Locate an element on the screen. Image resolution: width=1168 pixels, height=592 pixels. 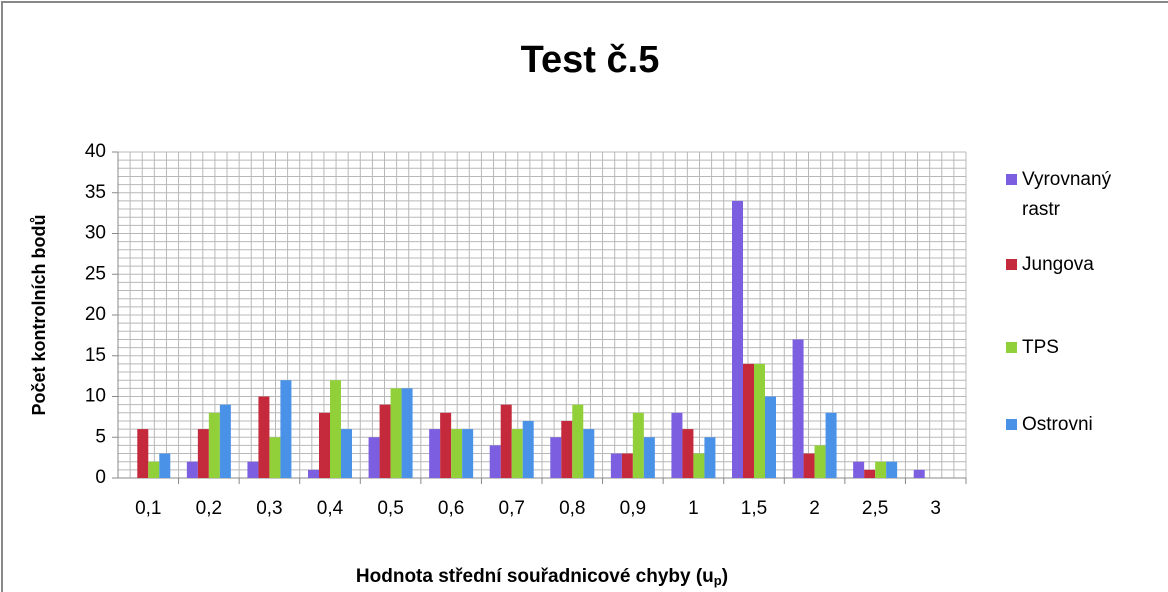
x-axis-label: Hodnota střední souřadnicové chyby (up) is located at coordinates (542, 577).